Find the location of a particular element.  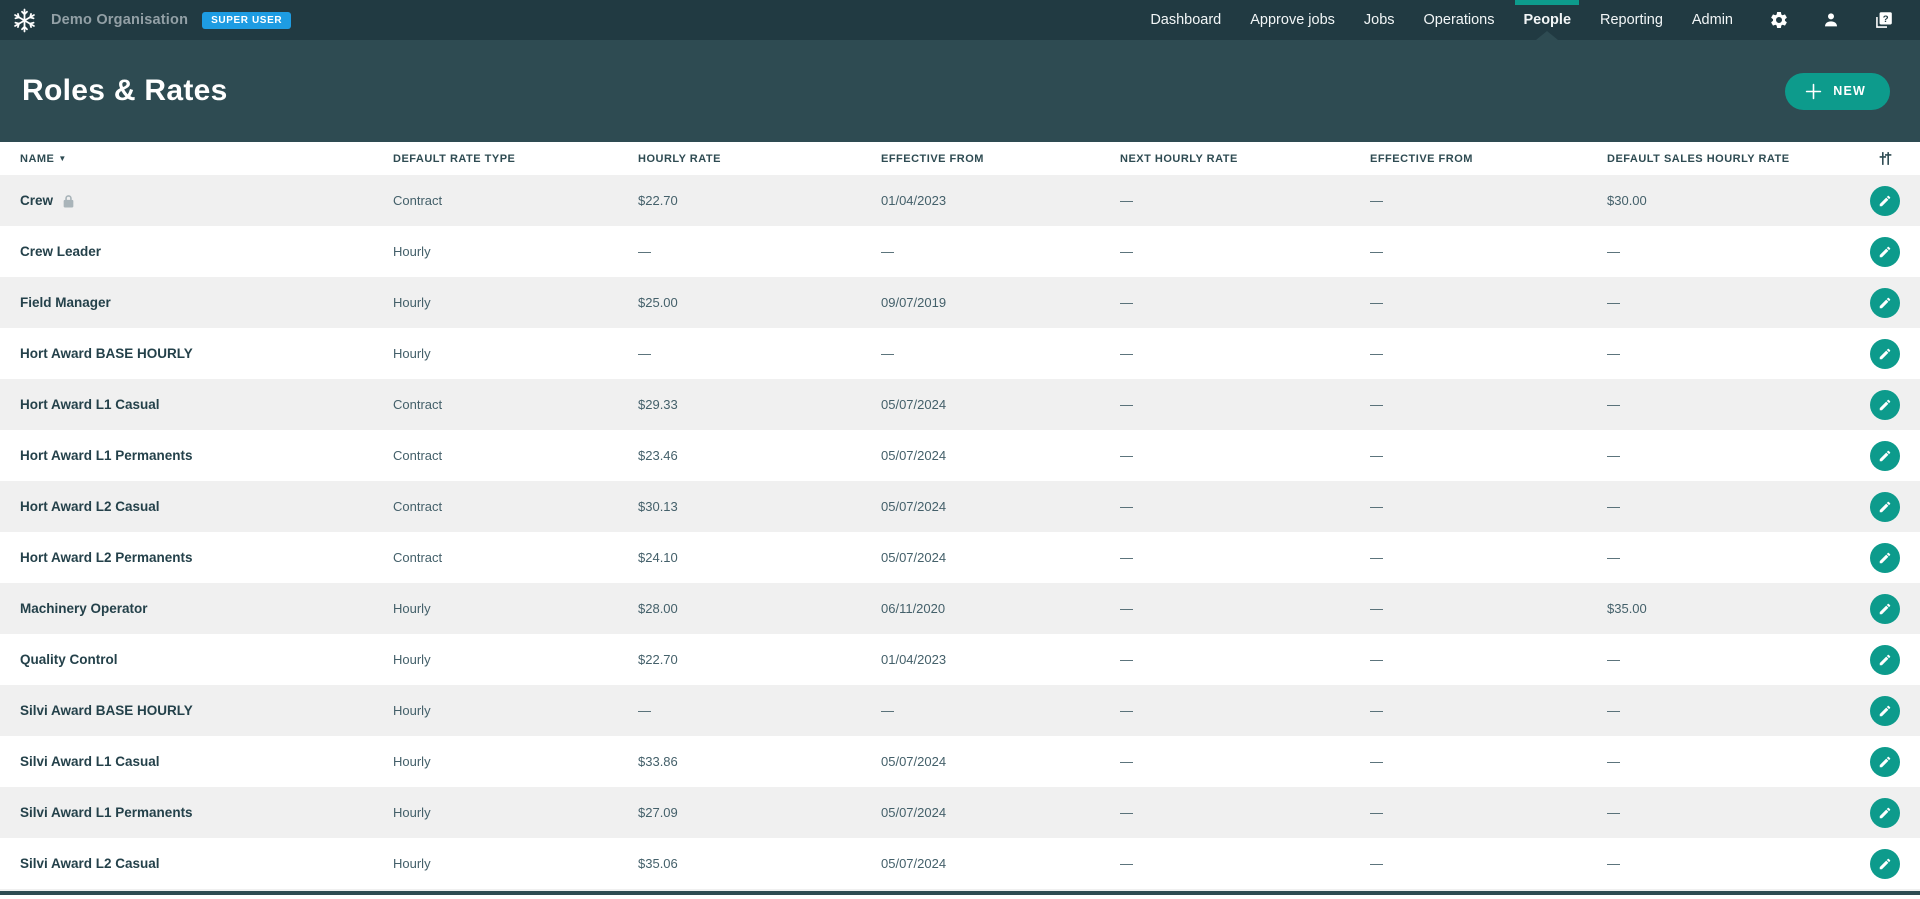

topbar-icons: ? is located at coordinates (1831, 20).